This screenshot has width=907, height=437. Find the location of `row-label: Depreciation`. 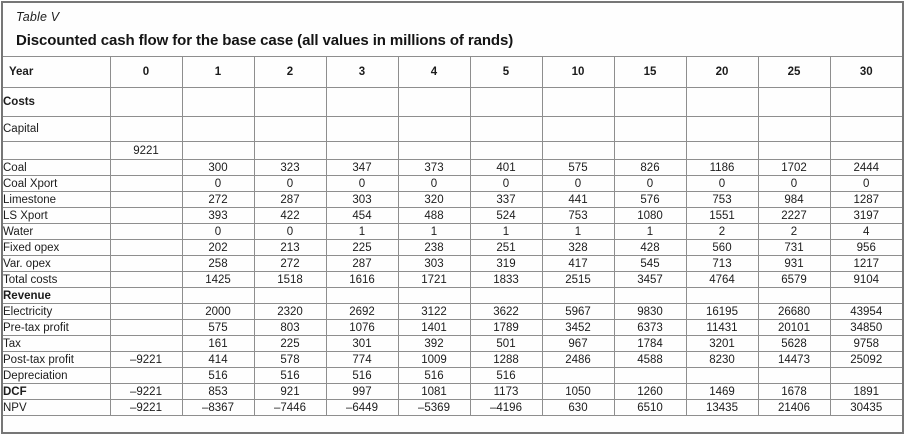

row-label: Depreciation is located at coordinates (57, 375).